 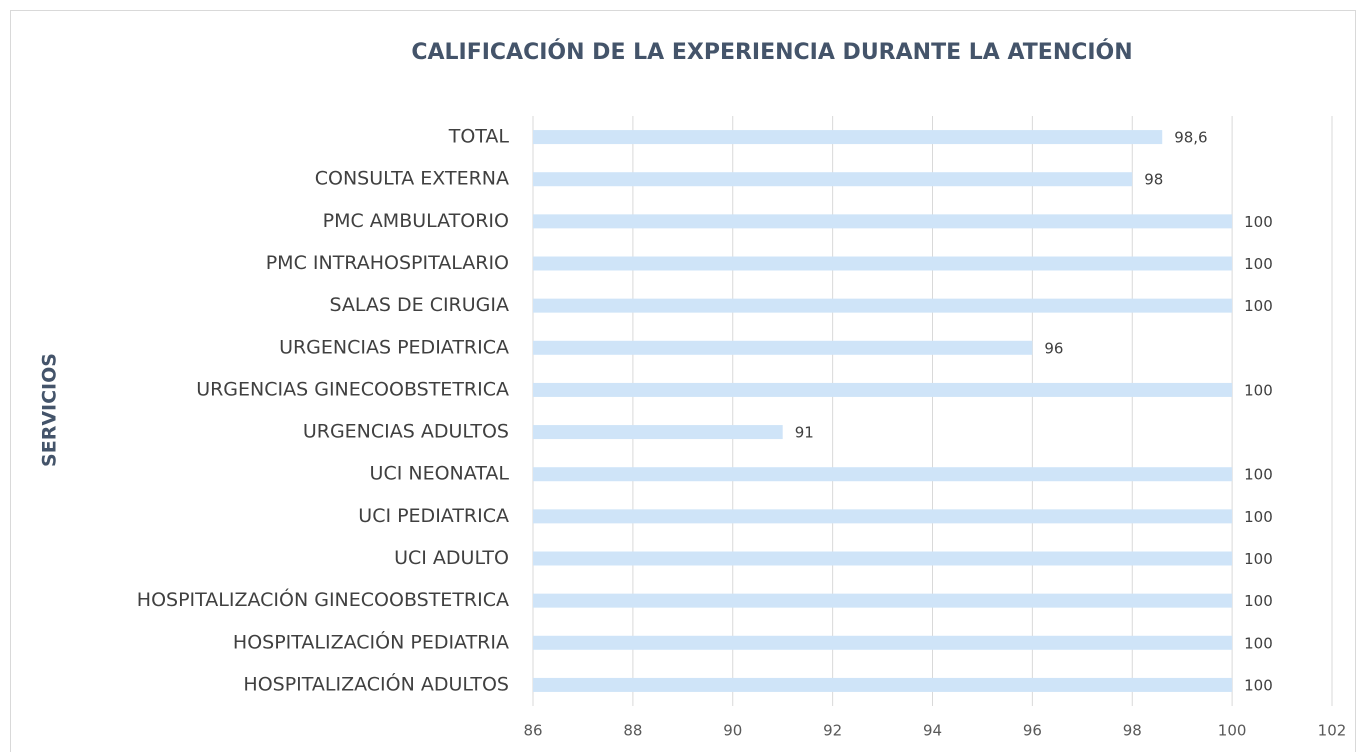 What do you see at coordinates (376, 683) in the screenshot?
I see `y-tick-label: HOSPITALIZACIÓN ADULTOS` at bounding box center [376, 683].